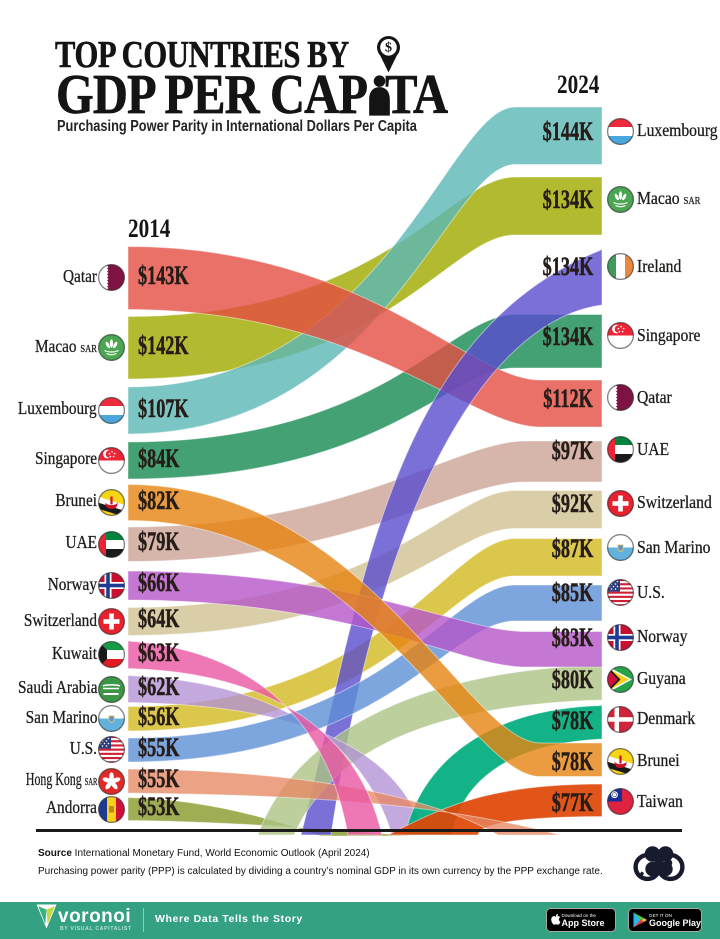 The width and height of the screenshot is (720, 939). Describe the element at coordinates (583, 923) in the screenshot. I see `svg-text: App Store` at that location.